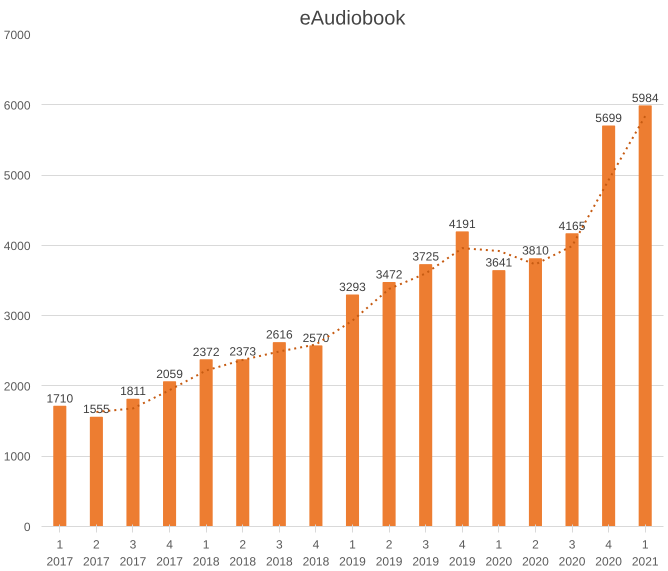 The width and height of the screenshot is (668, 571). What do you see at coordinates (645, 553) in the screenshot?
I see `x-tick-label: 1 2021` at bounding box center [645, 553].